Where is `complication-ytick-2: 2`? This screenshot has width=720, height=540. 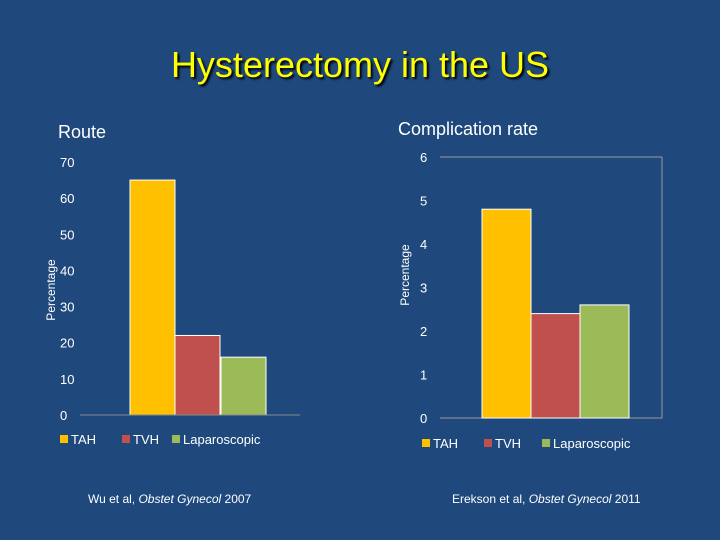 complication-ytick-2: 2 is located at coordinates (423, 331).